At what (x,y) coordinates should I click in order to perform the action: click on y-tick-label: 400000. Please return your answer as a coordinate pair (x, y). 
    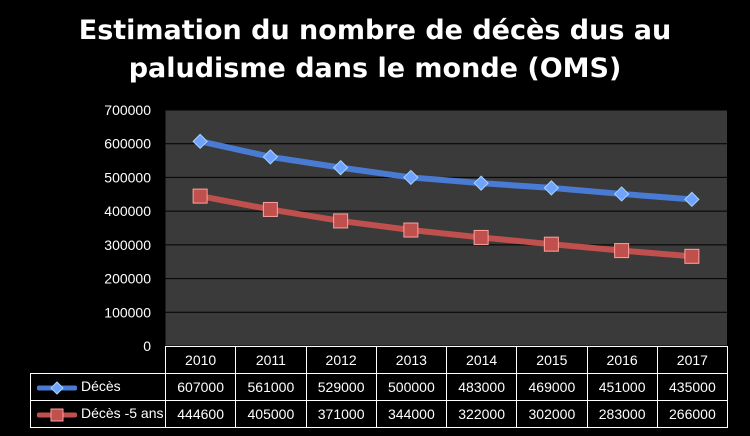
    Looking at the image, I should click on (127, 211).